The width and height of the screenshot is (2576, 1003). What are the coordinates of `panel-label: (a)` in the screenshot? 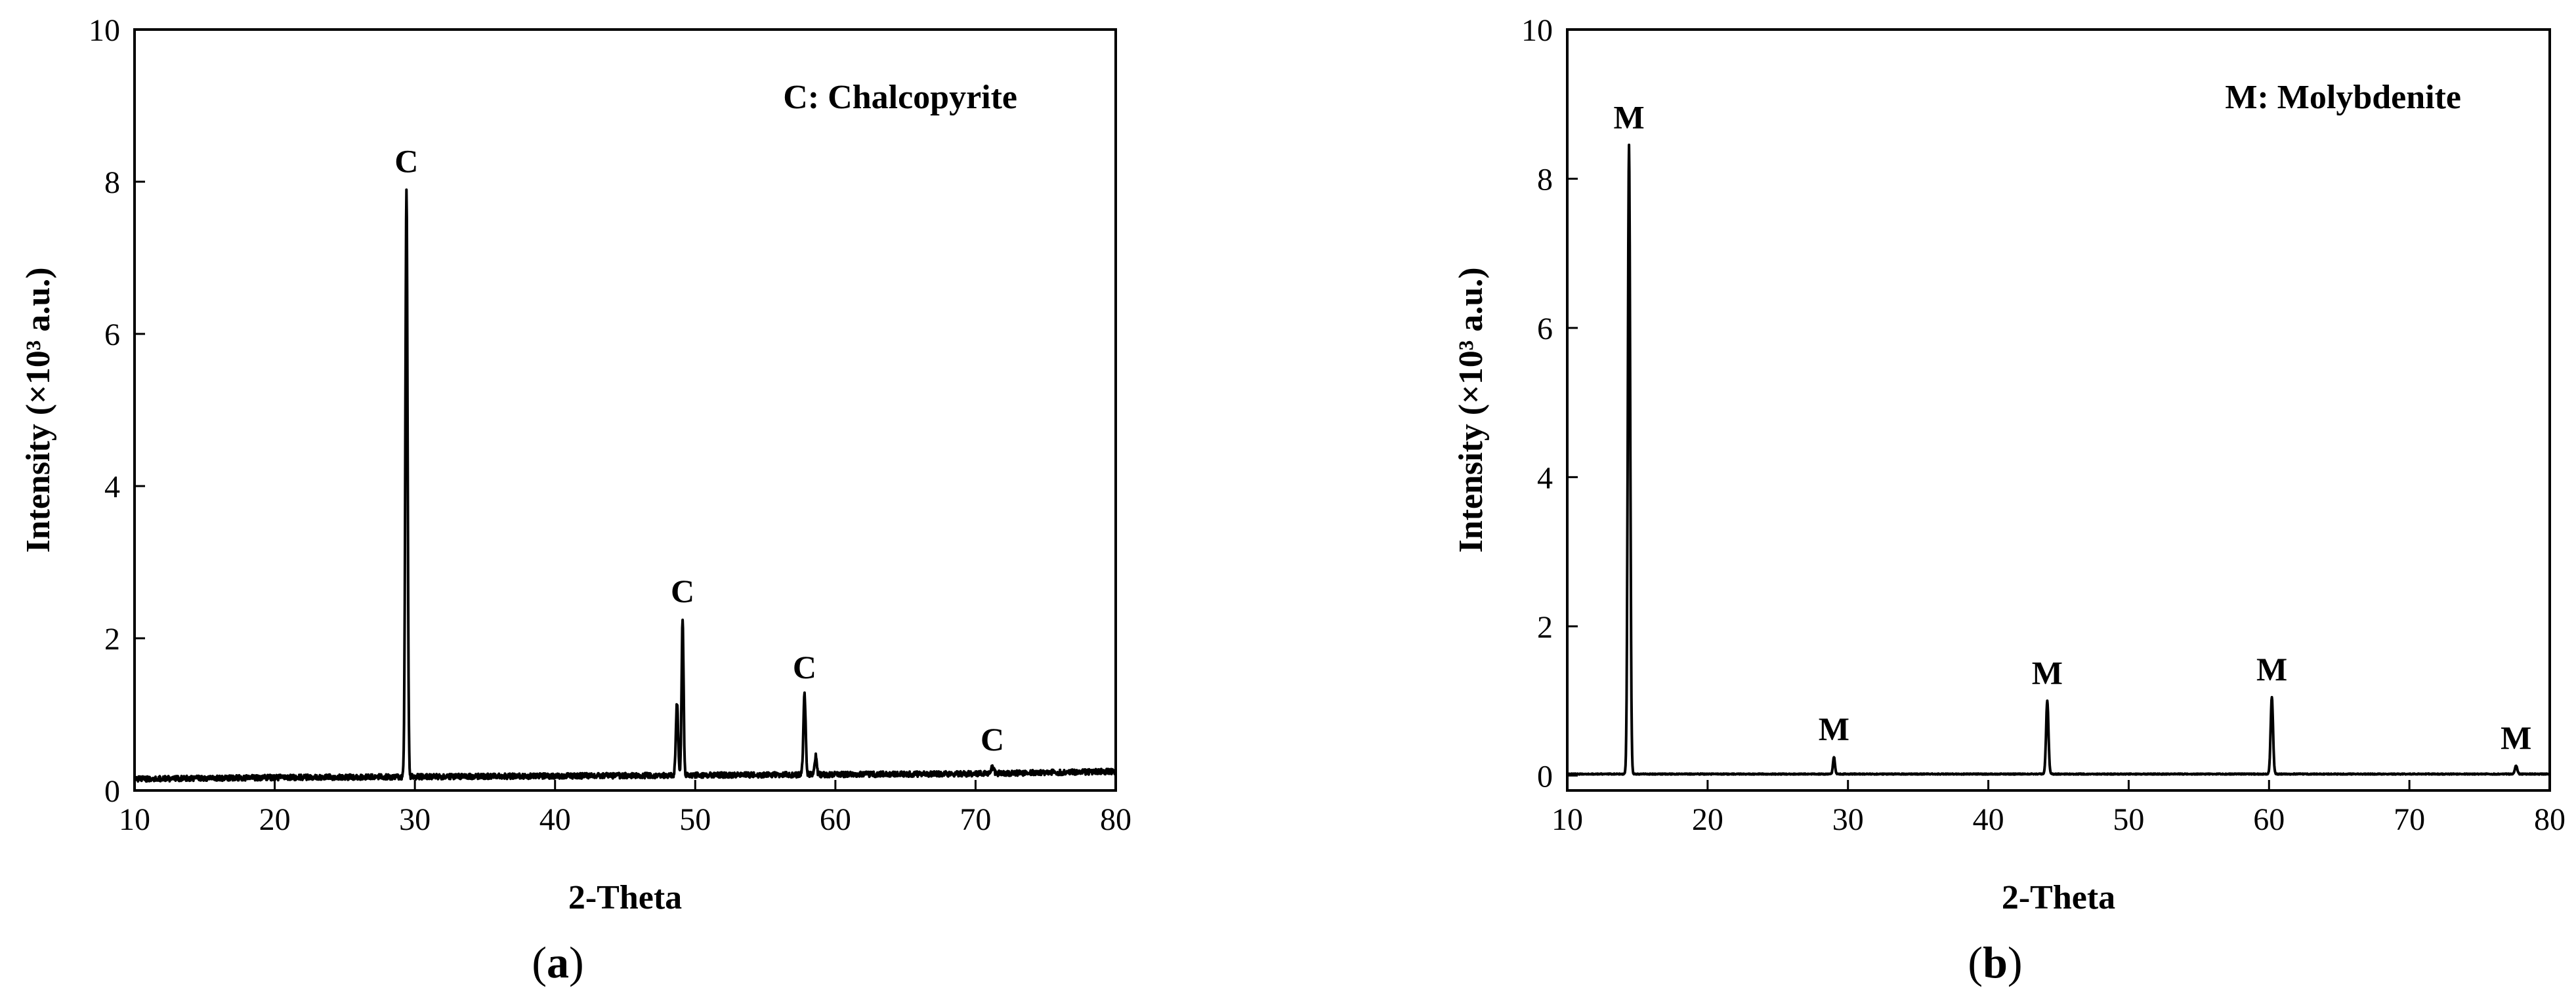 It's located at (557, 962).